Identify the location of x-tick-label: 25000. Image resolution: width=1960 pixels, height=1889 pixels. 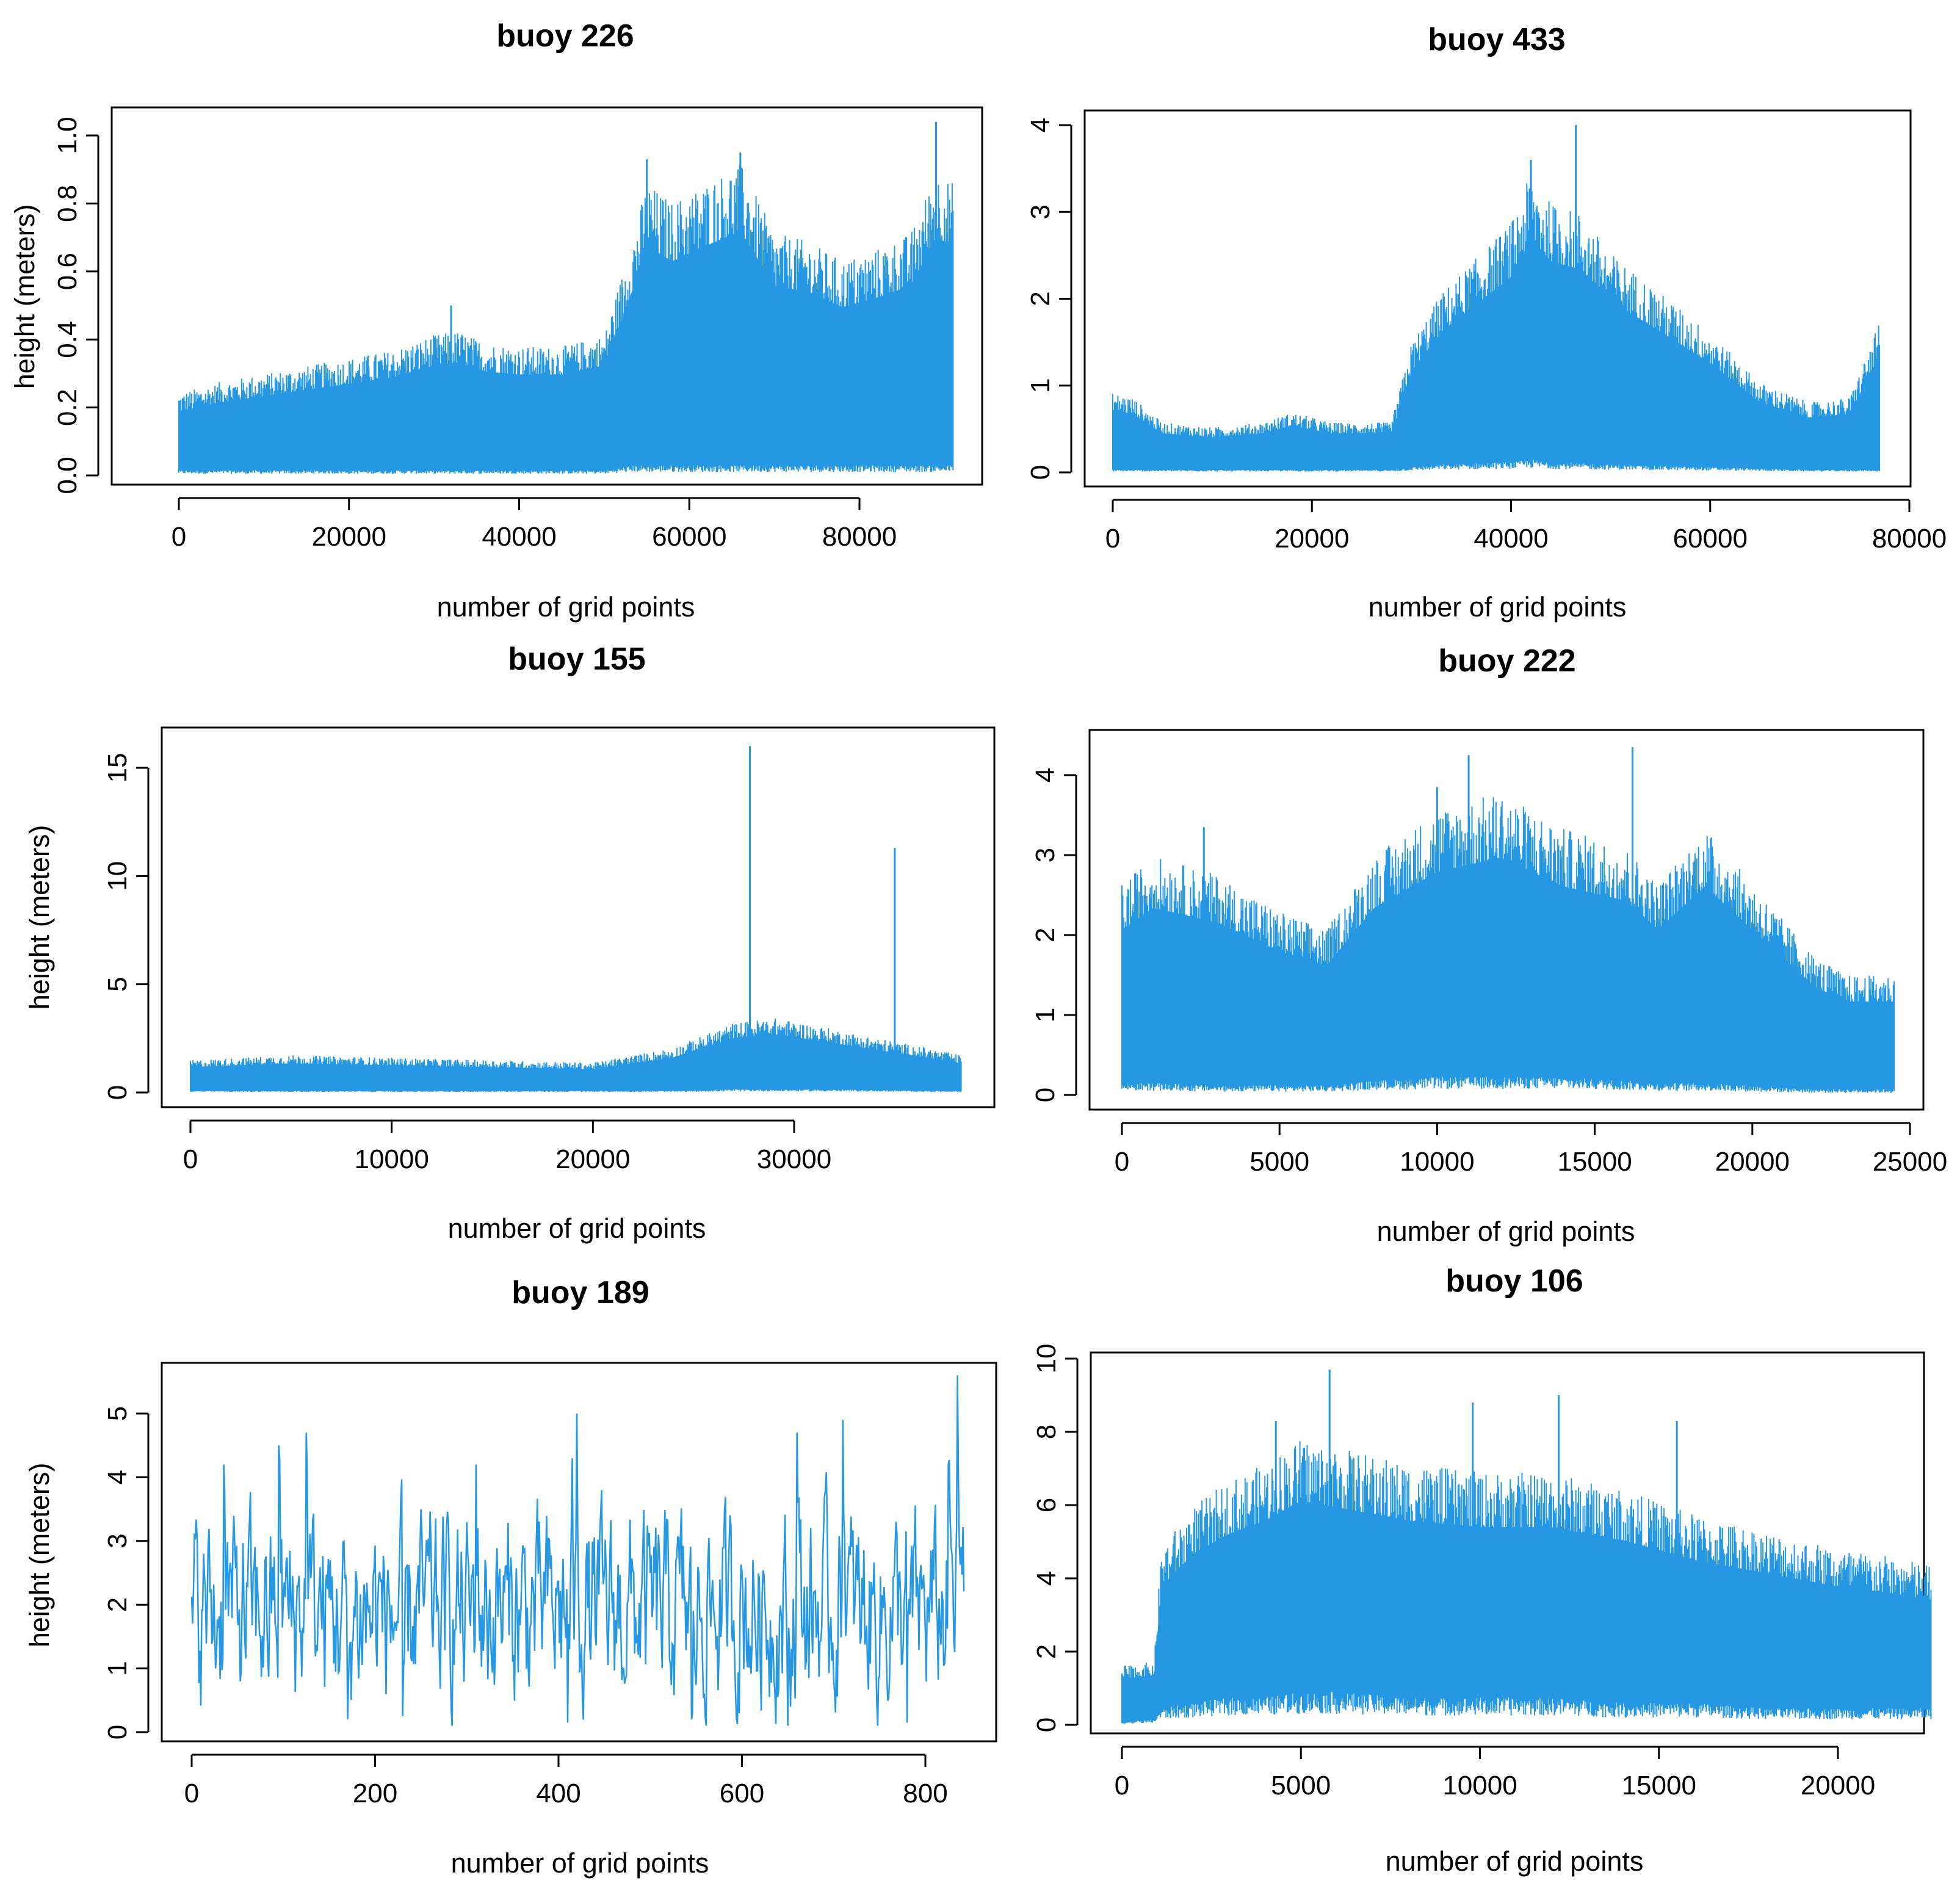
(1910, 1162).